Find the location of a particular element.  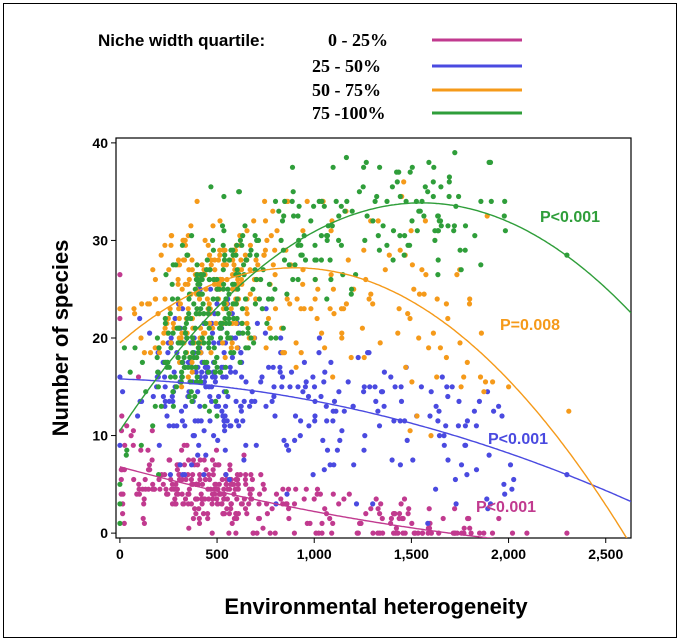

y-tick-label-1: 10 is located at coordinates (100, 436).